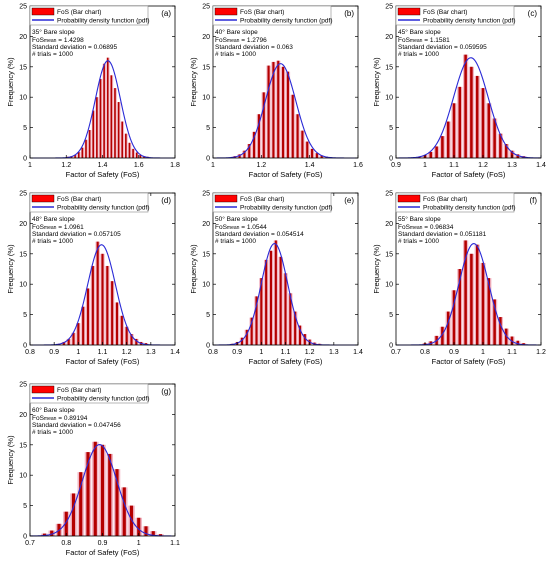  Describe the element at coordinates (30, 543) in the screenshot. I see `x-tick-label: 0.7` at that location.